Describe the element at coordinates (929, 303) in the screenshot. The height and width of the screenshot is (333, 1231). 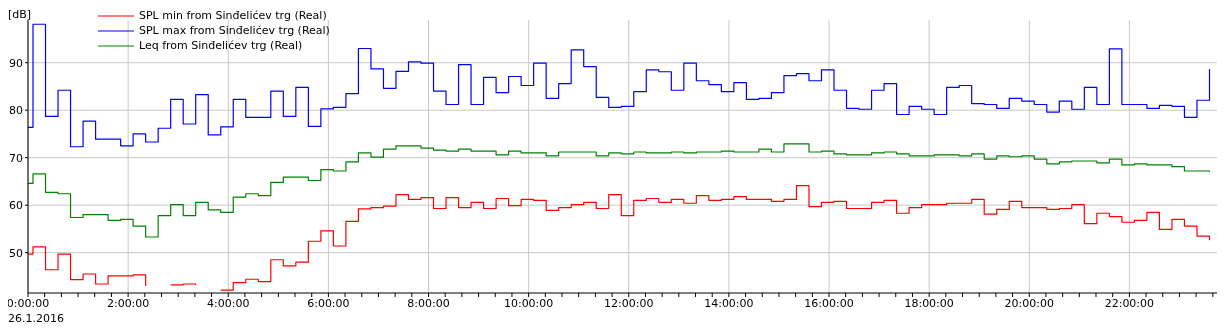
I see `x-tick-label: 18:00:00` at that location.